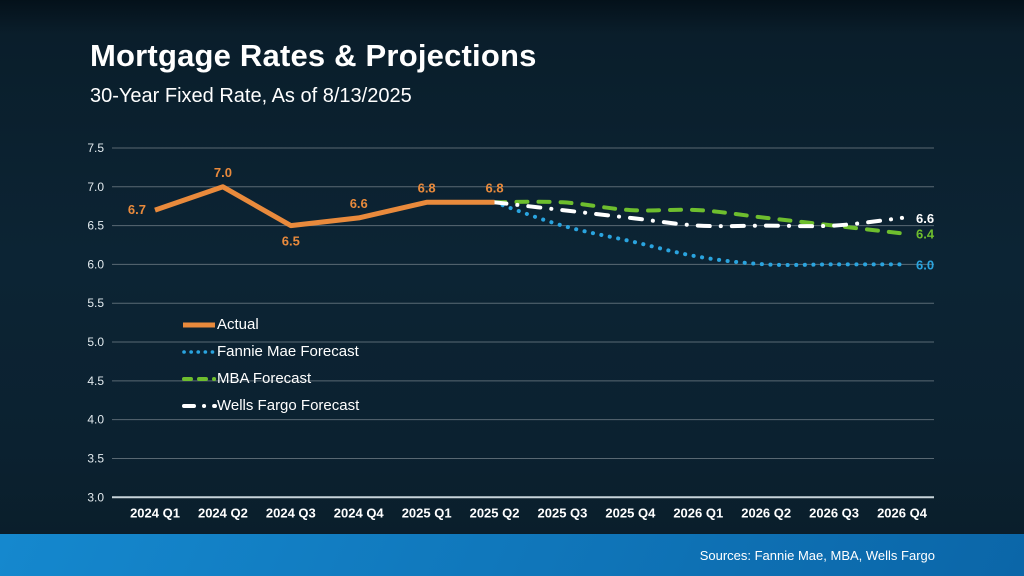 This screenshot has height=576, width=1024. Describe the element at coordinates (199, 324) in the screenshot. I see `actual-line-swatch` at that location.